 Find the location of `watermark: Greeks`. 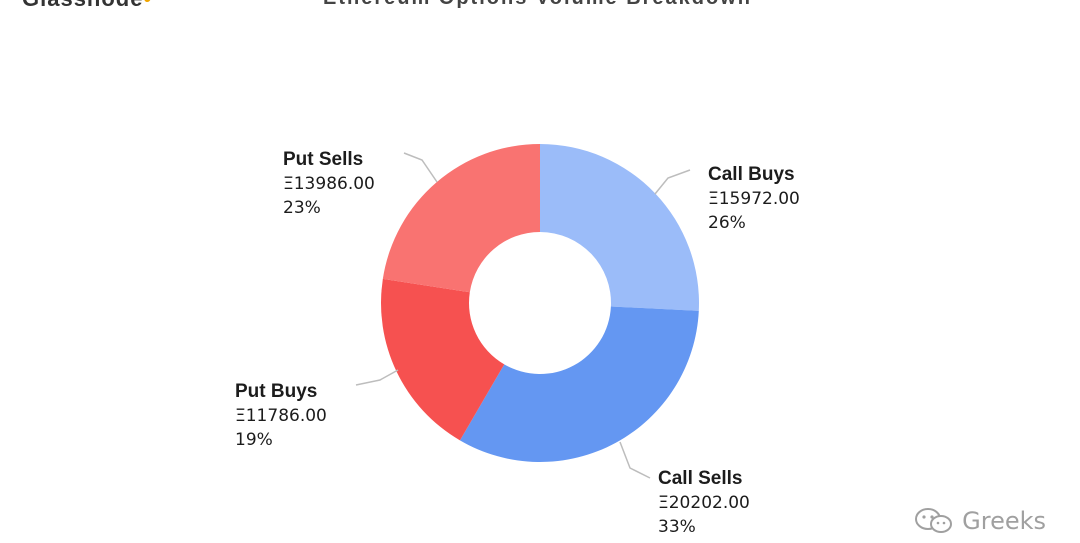

watermark: Greeks is located at coordinates (980, 521).